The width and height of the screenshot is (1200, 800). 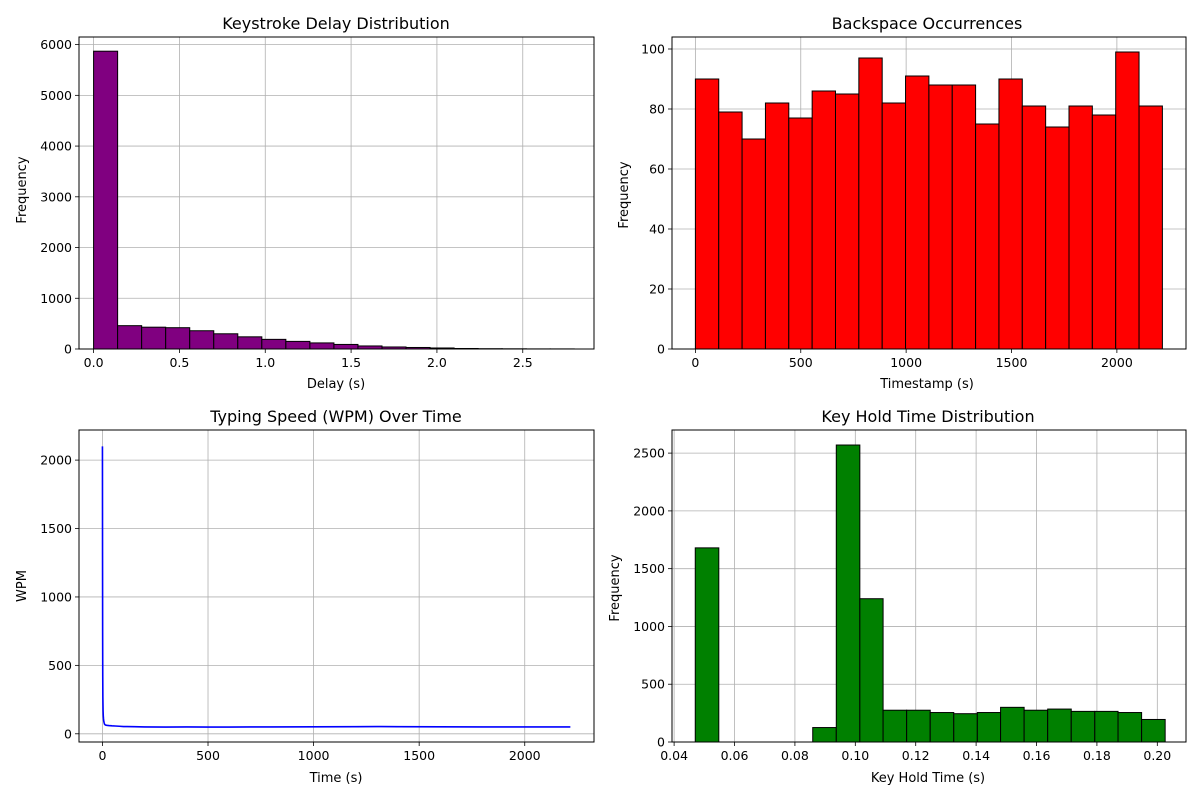 I want to click on x-tick-label: 1500, so click(x=419, y=755).